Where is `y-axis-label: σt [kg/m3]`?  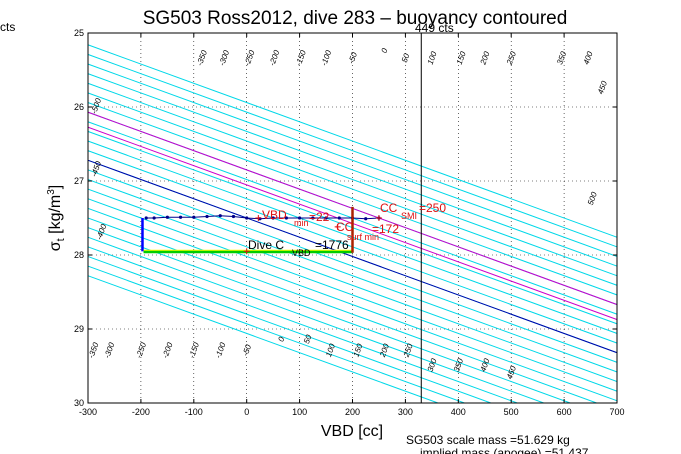
y-axis-label: σt [kg/m3] is located at coordinates (56, 218).